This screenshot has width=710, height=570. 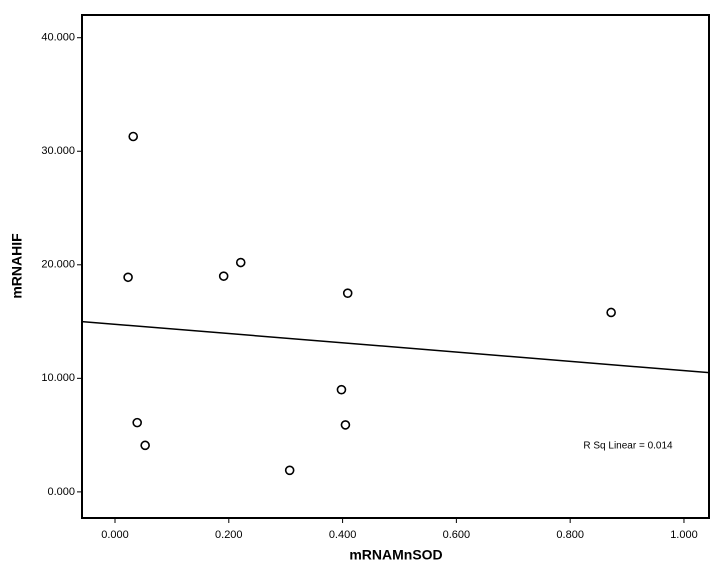 I want to click on x-tick-label: 0.800, so click(x=570, y=535).